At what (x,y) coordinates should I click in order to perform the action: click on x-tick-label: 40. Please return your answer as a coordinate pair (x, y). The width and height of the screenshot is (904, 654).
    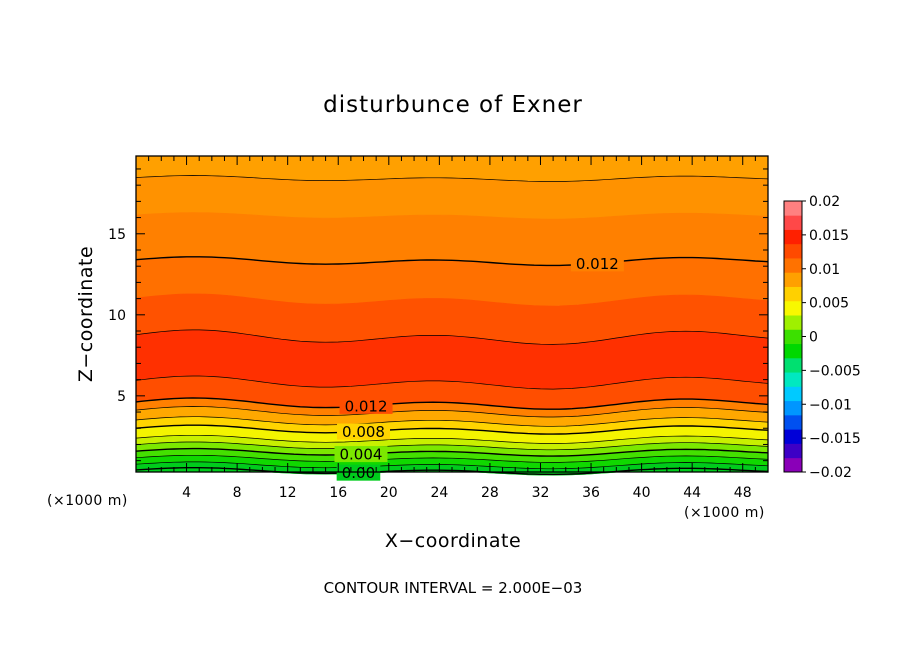
    Looking at the image, I should click on (642, 493).